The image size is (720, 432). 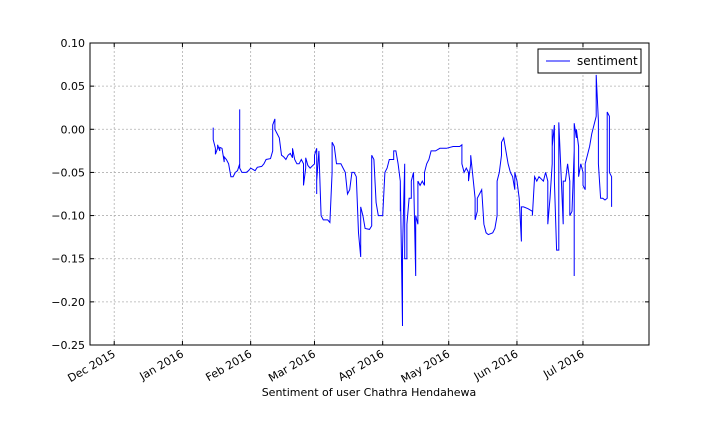 What do you see at coordinates (161, 365) in the screenshot?
I see `x-tick-label: Jan 2016` at bounding box center [161, 365].